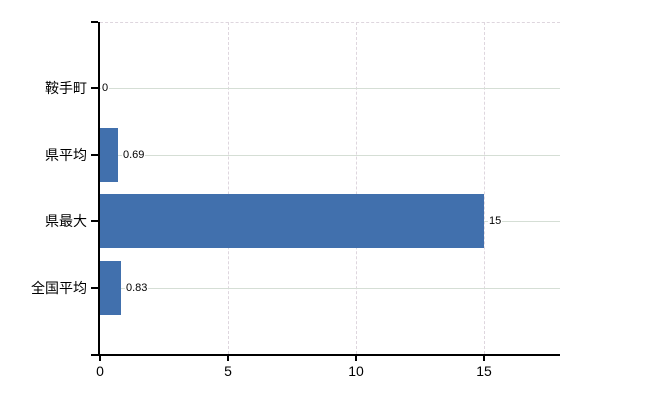 The height and width of the screenshot is (400, 650). What do you see at coordinates (330, 22) in the screenshot?
I see `plot-top-border` at bounding box center [330, 22].